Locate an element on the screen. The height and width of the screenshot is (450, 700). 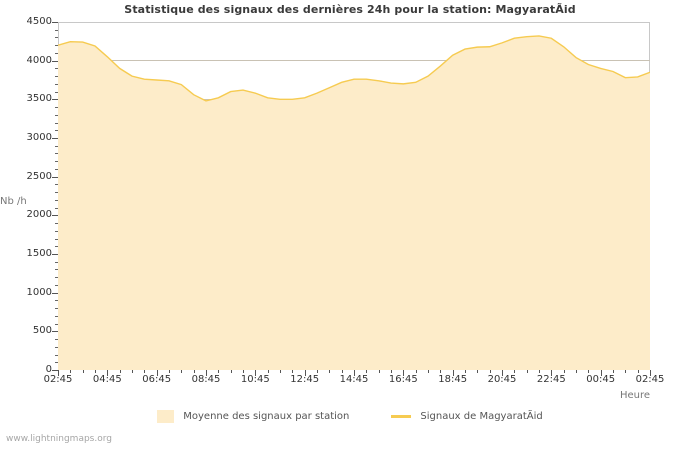
y-tick-label: 1500 is located at coordinates (39, 253).